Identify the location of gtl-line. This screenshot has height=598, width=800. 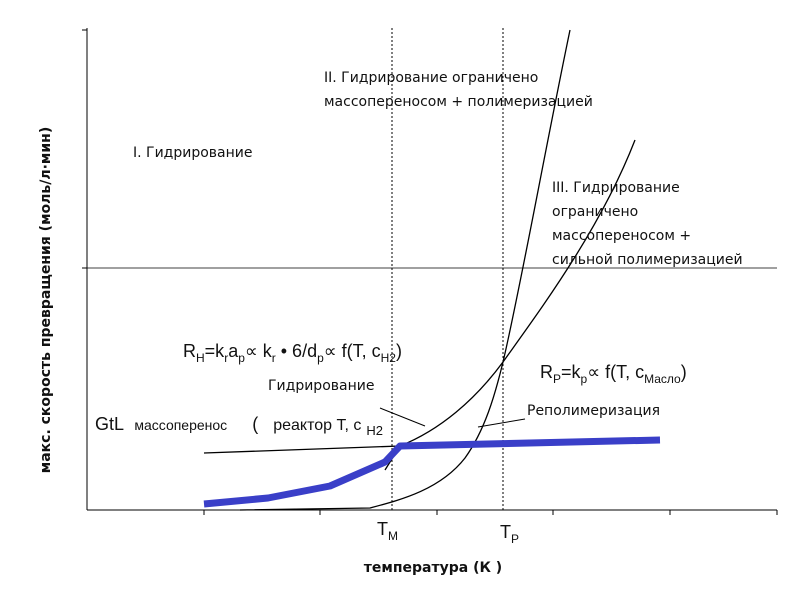
(302, 449).